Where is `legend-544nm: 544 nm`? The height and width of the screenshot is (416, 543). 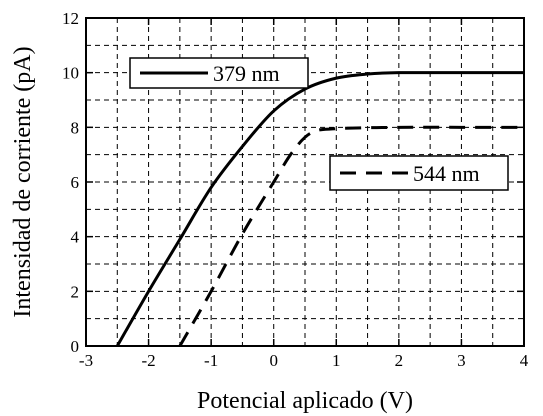 legend-544nm: 544 nm is located at coordinates (419, 173).